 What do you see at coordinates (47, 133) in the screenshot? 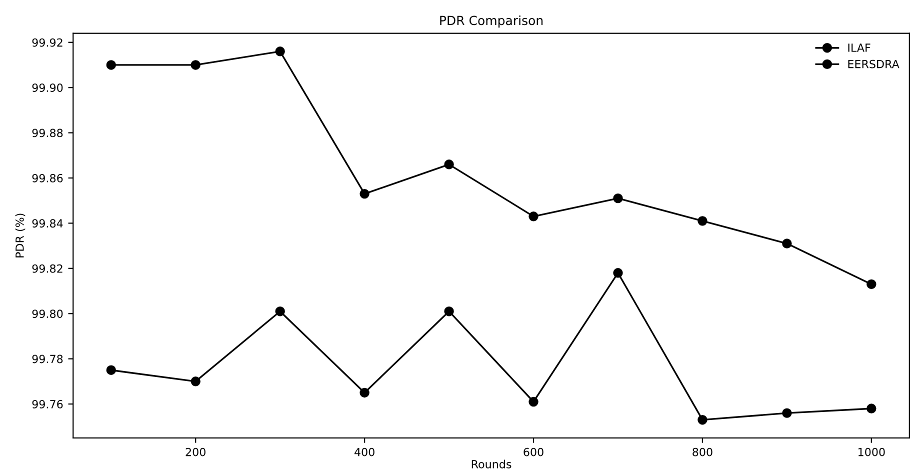
I see `y-tick-label: 99.88` at bounding box center [47, 133].